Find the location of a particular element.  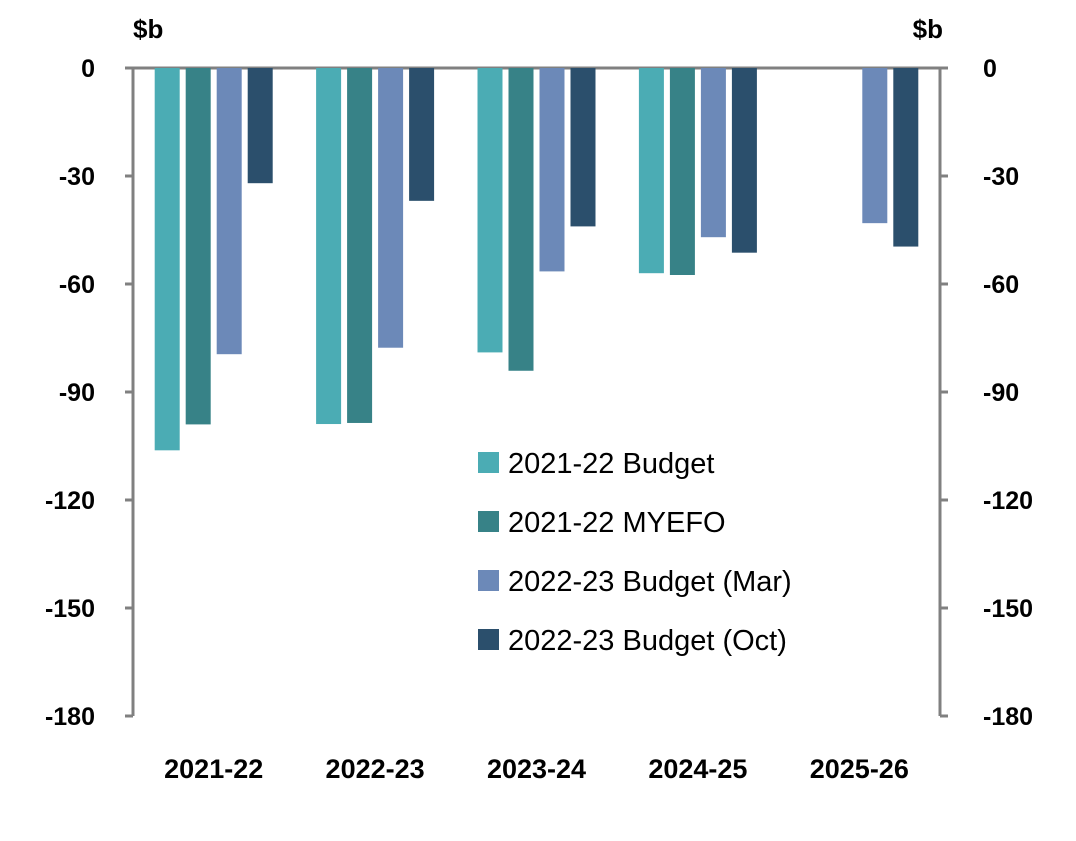

left-tick-label: -30 is located at coordinates (77, 177).